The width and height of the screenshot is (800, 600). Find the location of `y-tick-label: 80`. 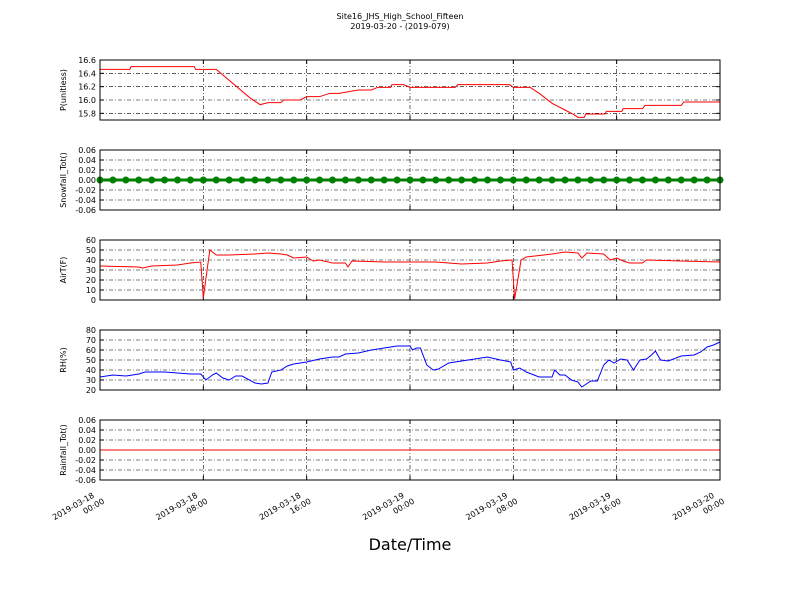

y-tick-label: 80 is located at coordinates (91, 330).